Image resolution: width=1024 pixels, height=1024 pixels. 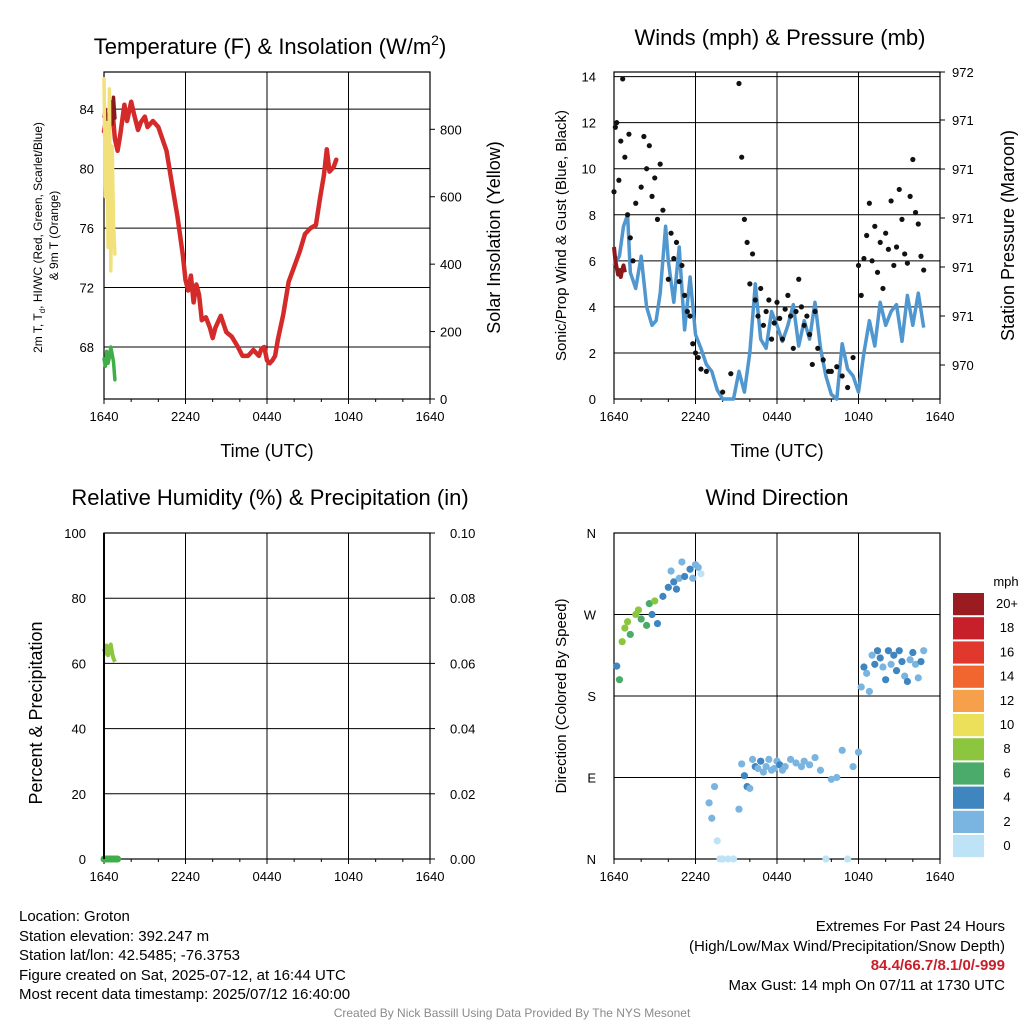 What do you see at coordinates (1006, 845) in the screenshot?
I see `legend-label: 0` at bounding box center [1006, 845].